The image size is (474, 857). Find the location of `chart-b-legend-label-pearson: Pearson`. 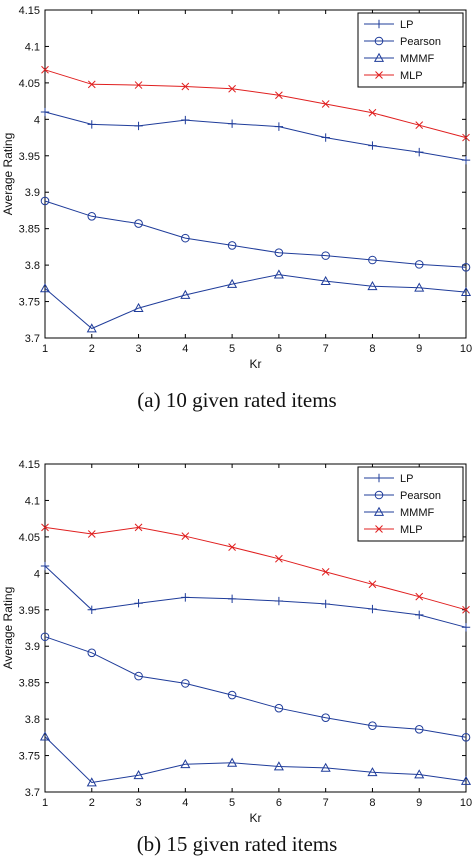

chart-b-legend-label-pearson: Pearson is located at coordinates (420, 496).